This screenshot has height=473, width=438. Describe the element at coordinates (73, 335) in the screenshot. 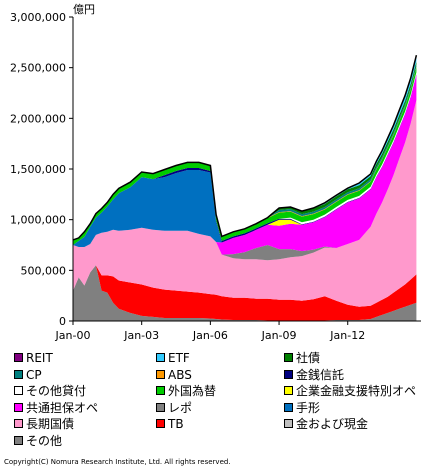

I see `x-tick-label-0: Jan-00` at that location.